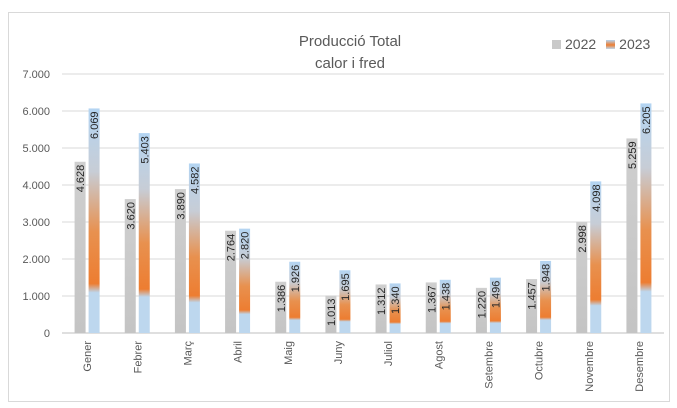 This screenshot has height=408, width=677. Describe the element at coordinates (95, 125) in the screenshot. I see `data-label-2023: 6.069` at that location.